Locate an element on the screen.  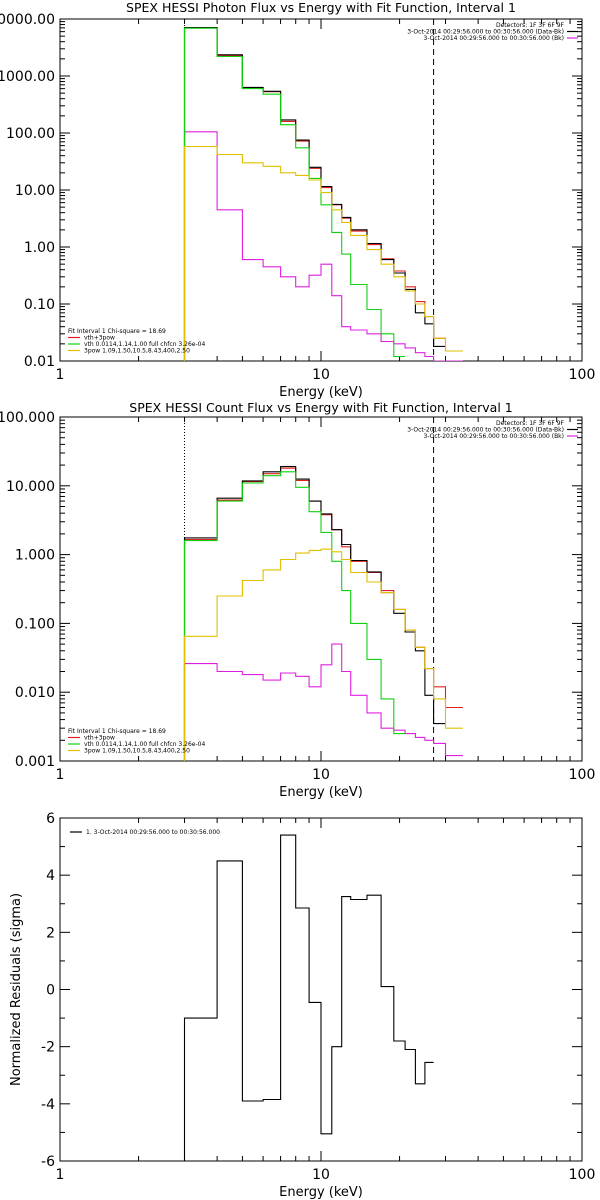
y-tick-label: 100.000 is located at coordinates (27, 418).